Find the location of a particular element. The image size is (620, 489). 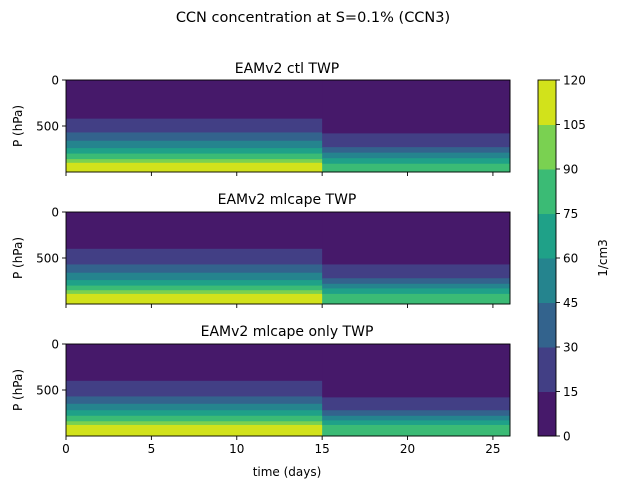

figure-title: CCN concentration at S=0.1% (CCN3) is located at coordinates (313, 18).